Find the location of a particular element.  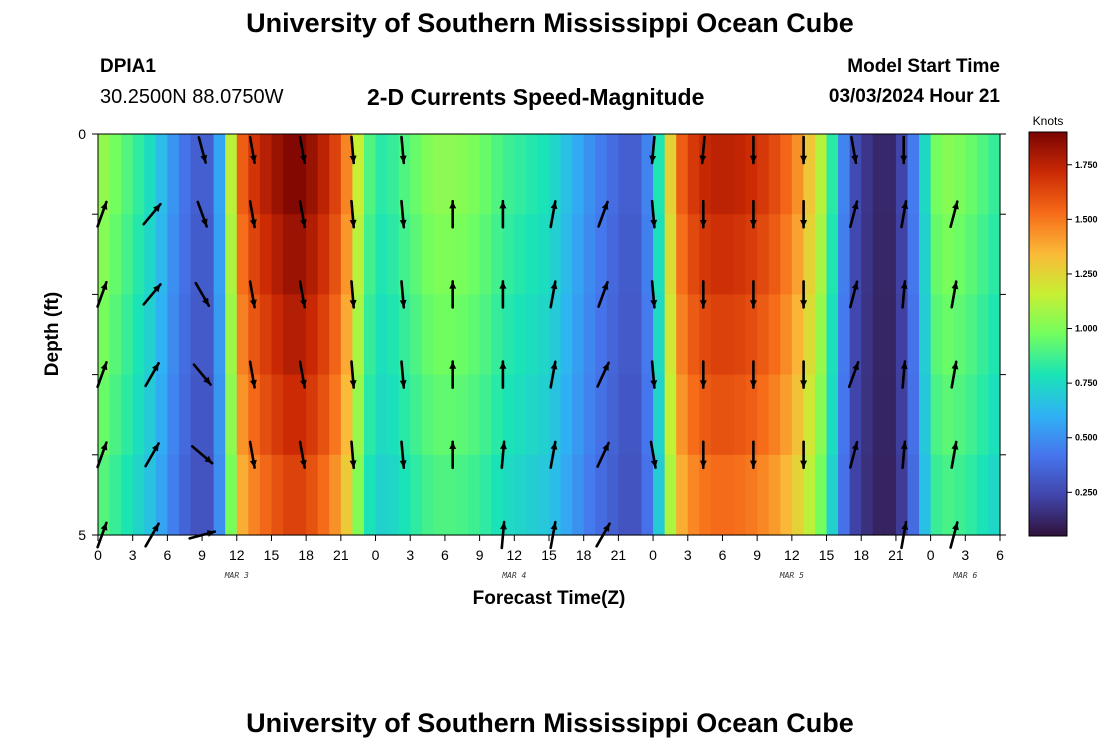

x-tick-label: 9 is located at coordinates (202, 555).